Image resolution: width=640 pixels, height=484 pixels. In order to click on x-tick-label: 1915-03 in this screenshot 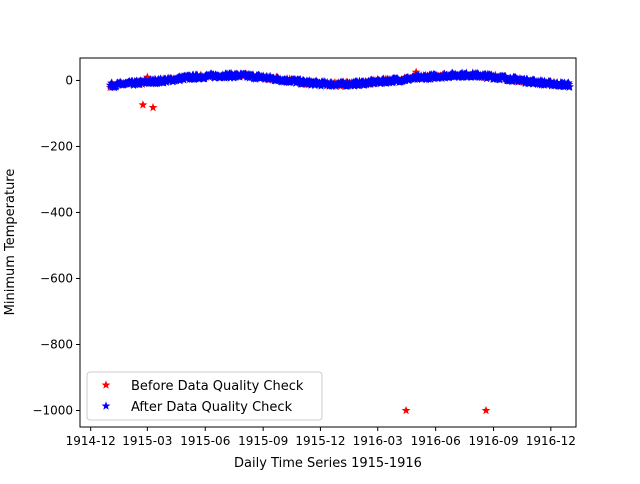, I will do `click(147, 441)`.